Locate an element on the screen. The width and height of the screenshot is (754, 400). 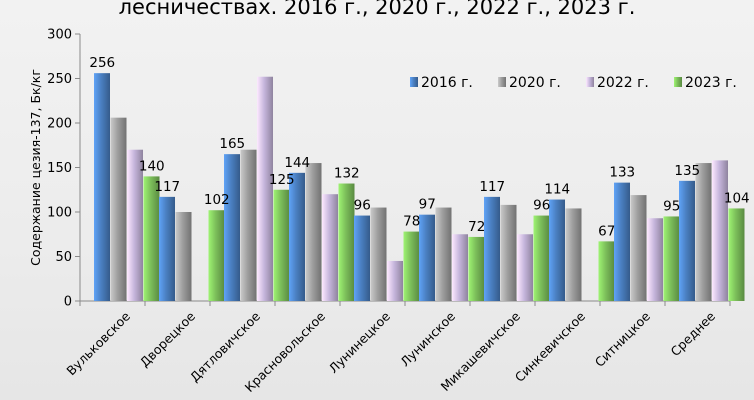
data-label: 140 is located at coordinates (152, 166).